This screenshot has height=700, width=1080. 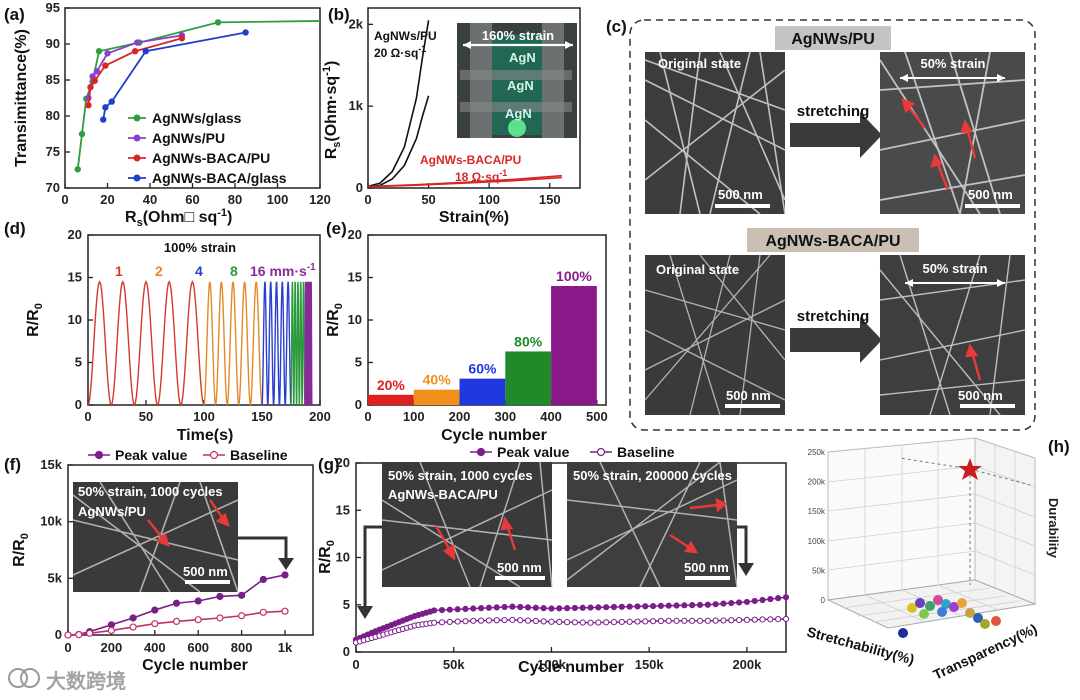 What do you see at coordinates (346, 604) in the screenshot?
I see `y-tick-label: 5` at bounding box center [346, 604].